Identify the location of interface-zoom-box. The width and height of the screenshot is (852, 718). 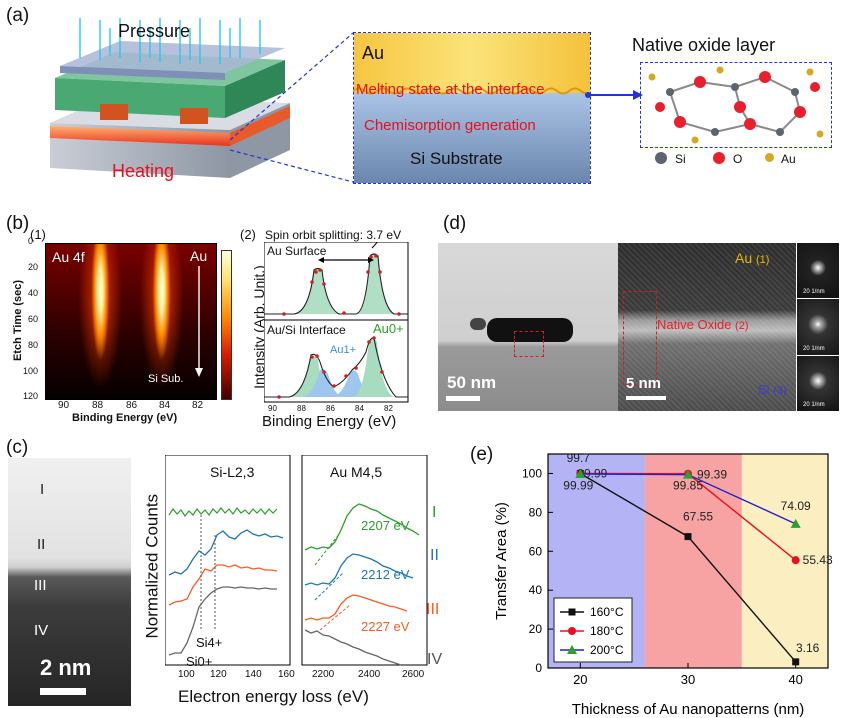
(472, 108).